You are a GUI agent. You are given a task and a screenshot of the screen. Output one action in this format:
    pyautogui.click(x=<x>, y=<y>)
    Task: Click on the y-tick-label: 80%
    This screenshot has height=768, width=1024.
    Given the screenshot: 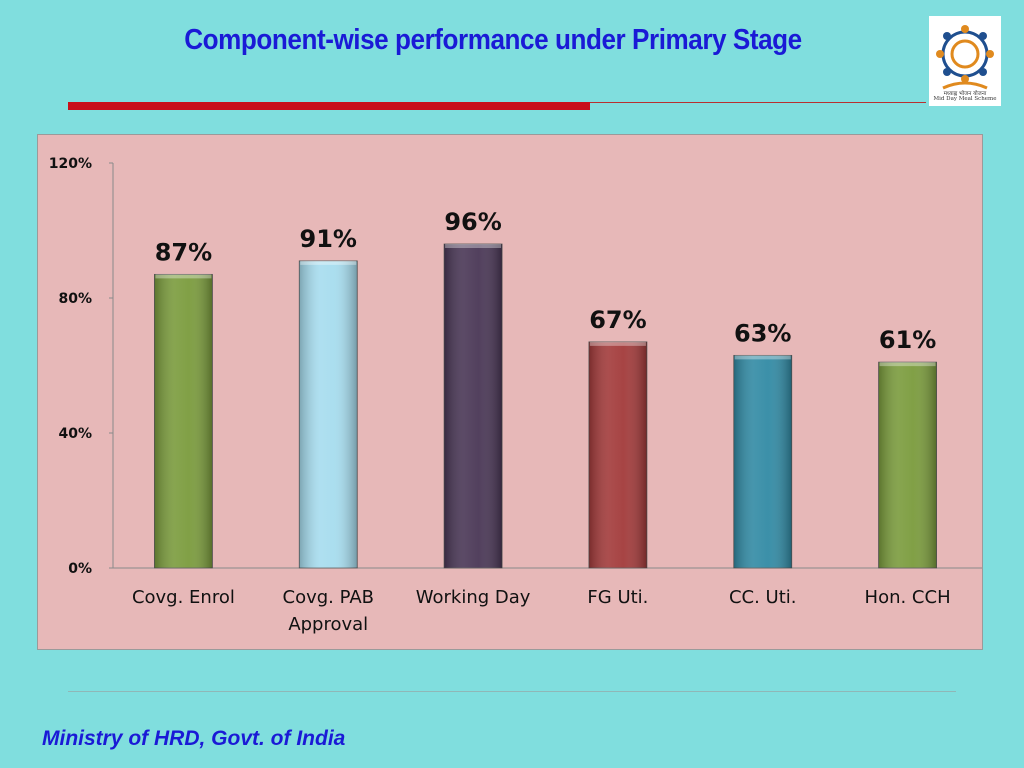 What is the action you would take?
    pyautogui.click(x=75, y=299)
    